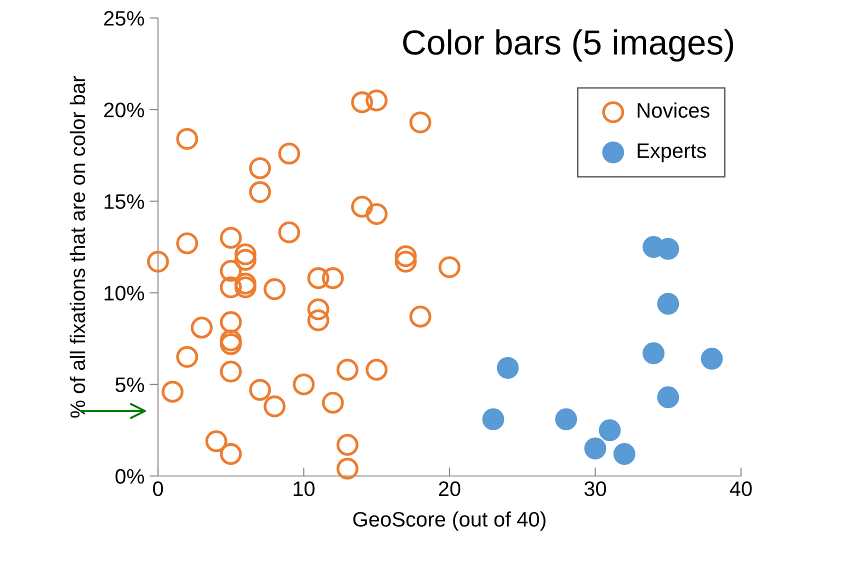 This screenshot has width=864, height=567. What do you see at coordinates (449, 521) in the screenshot?
I see `x-axis-title: GeoScore (out of 40)` at bounding box center [449, 521].